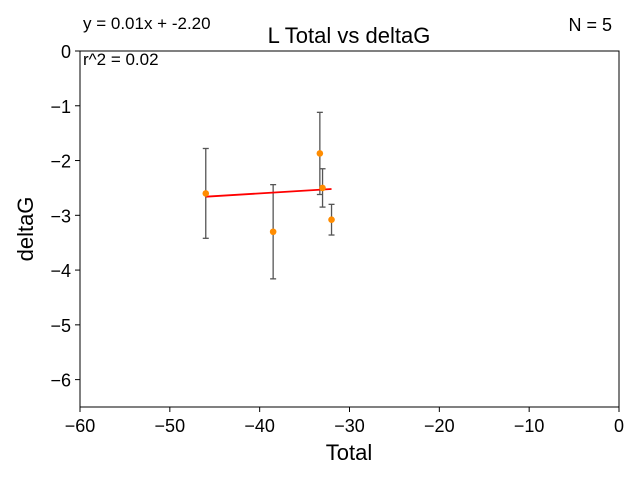 The image size is (640, 480). I want to click on x-tick-label: −40, so click(259, 426).